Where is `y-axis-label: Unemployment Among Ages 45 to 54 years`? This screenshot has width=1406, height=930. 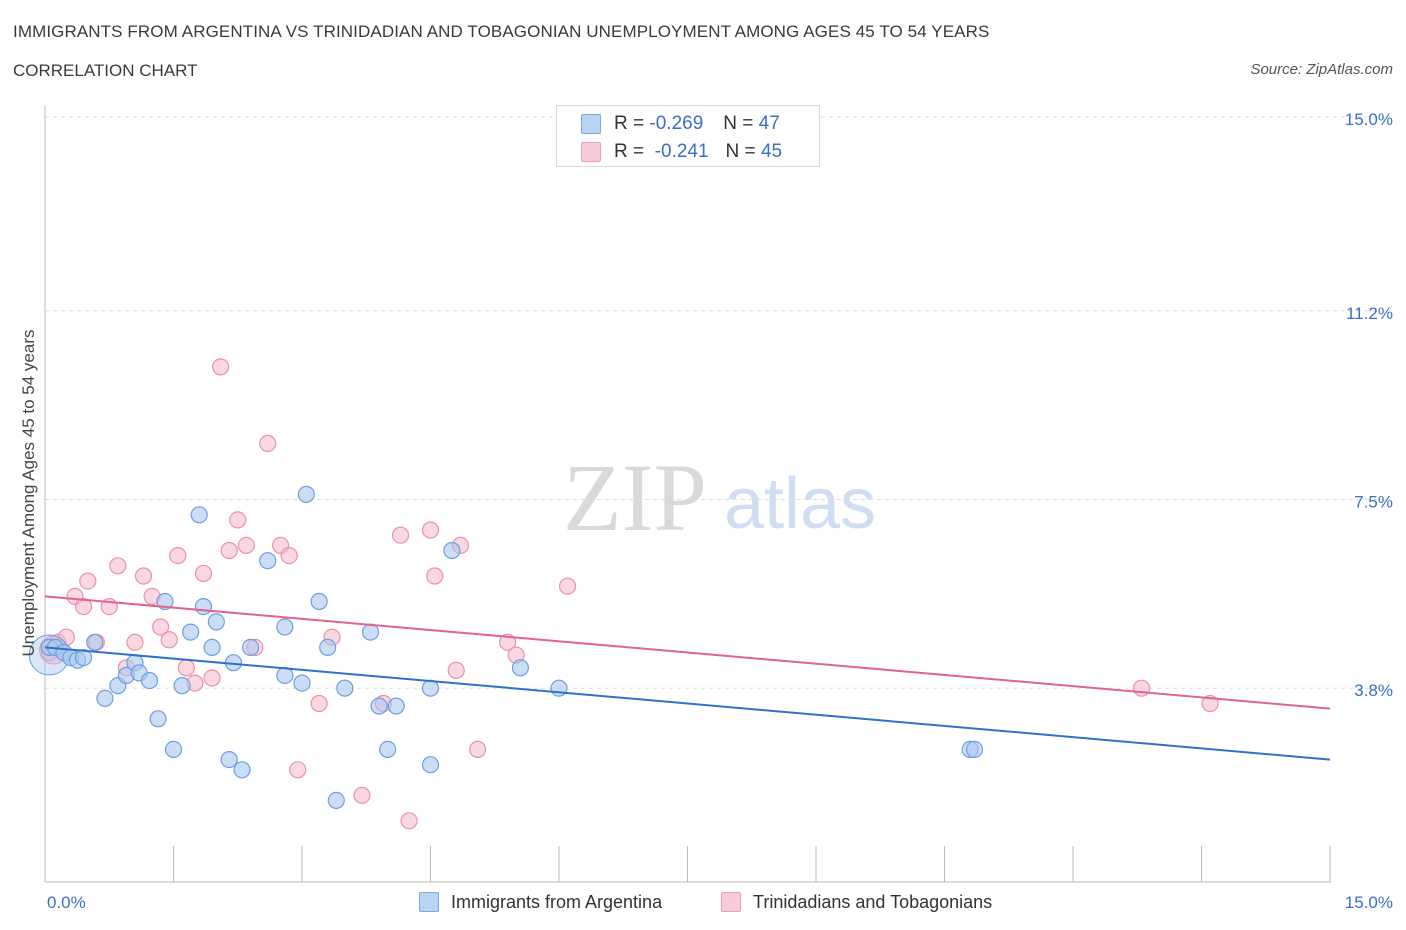
y-axis-label: Unemployment Among Ages 45 to 54 years is located at coordinates (28, 493).